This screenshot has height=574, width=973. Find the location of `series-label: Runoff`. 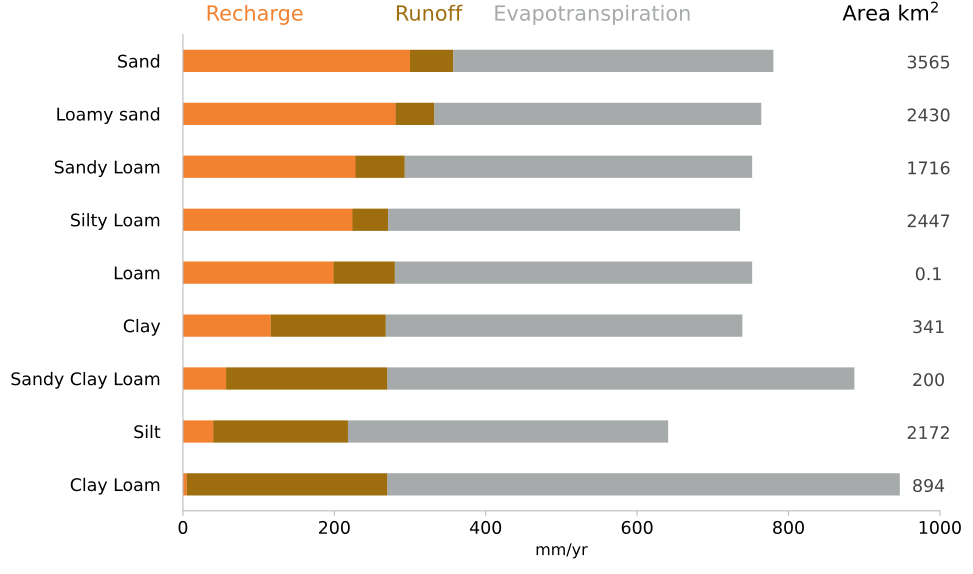

series-label: Runoff is located at coordinates (429, 12).